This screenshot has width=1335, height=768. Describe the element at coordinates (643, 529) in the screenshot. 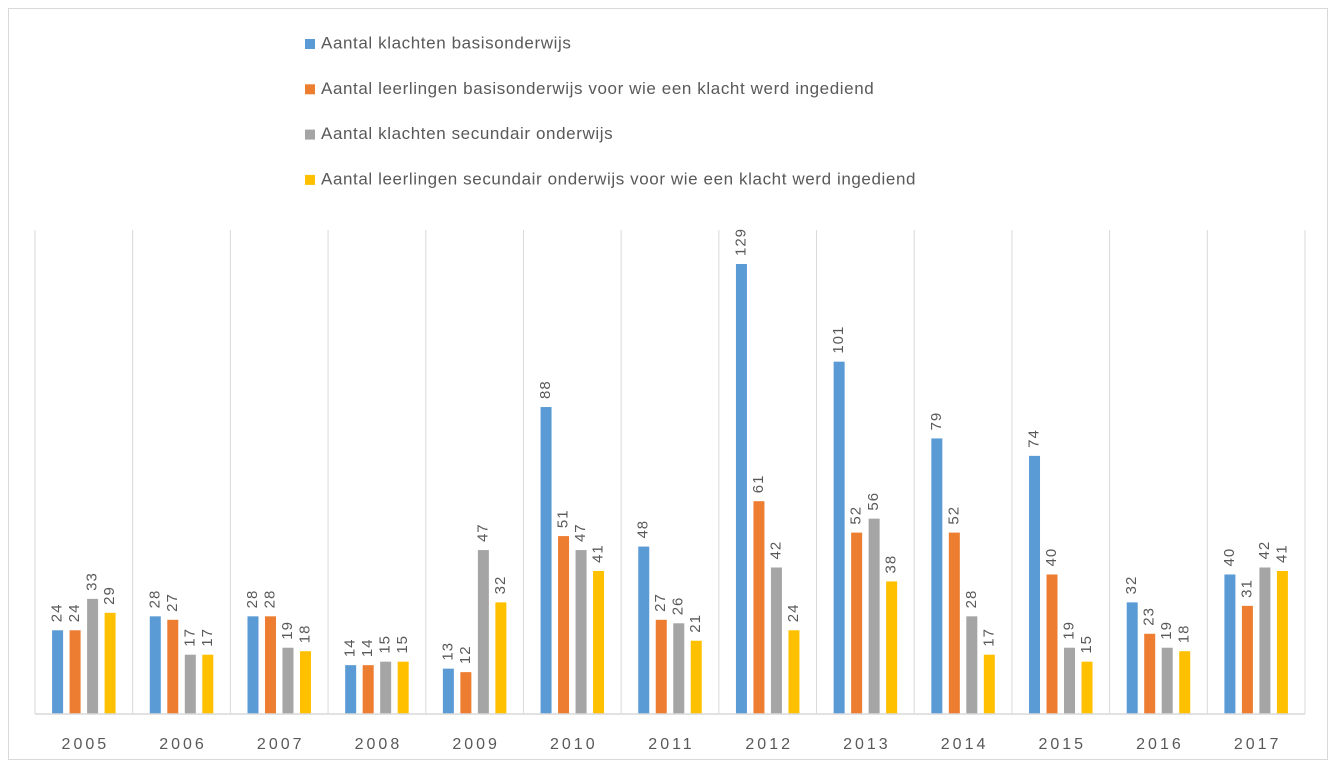

I see `value-label: 48` at that location.